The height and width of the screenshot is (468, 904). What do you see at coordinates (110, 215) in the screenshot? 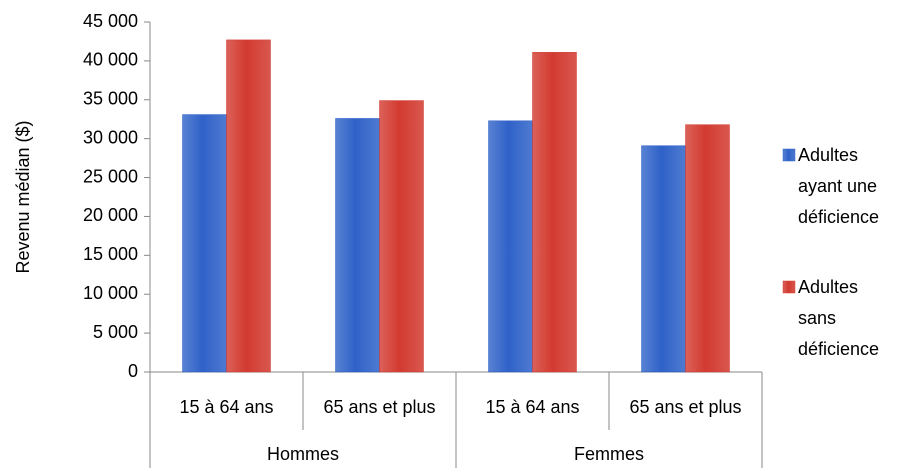
I see `y-tick-label: 20 000` at bounding box center [110, 215].